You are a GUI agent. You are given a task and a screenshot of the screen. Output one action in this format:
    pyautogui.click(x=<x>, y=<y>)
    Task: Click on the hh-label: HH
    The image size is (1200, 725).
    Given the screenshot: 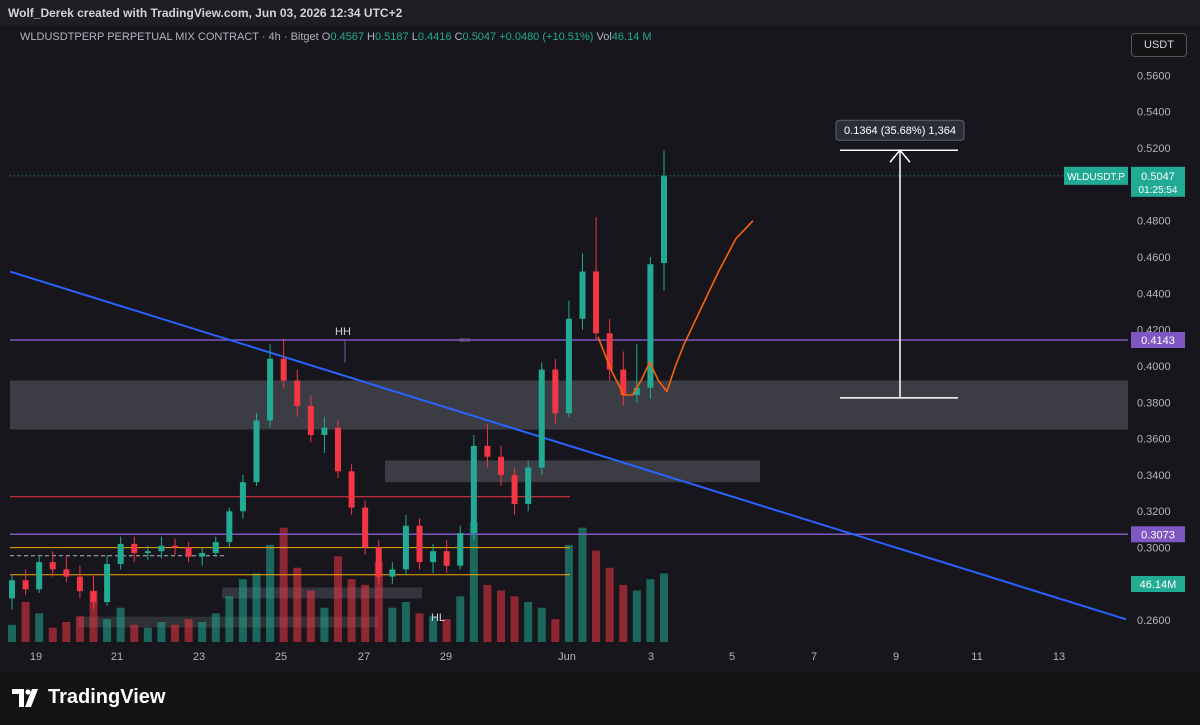 What is the action you would take?
    pyautogui.click(x=343, y=332)
    